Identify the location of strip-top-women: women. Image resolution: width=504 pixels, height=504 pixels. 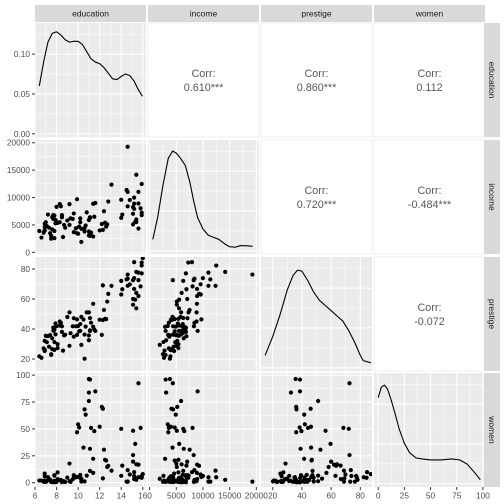
(429, 13).